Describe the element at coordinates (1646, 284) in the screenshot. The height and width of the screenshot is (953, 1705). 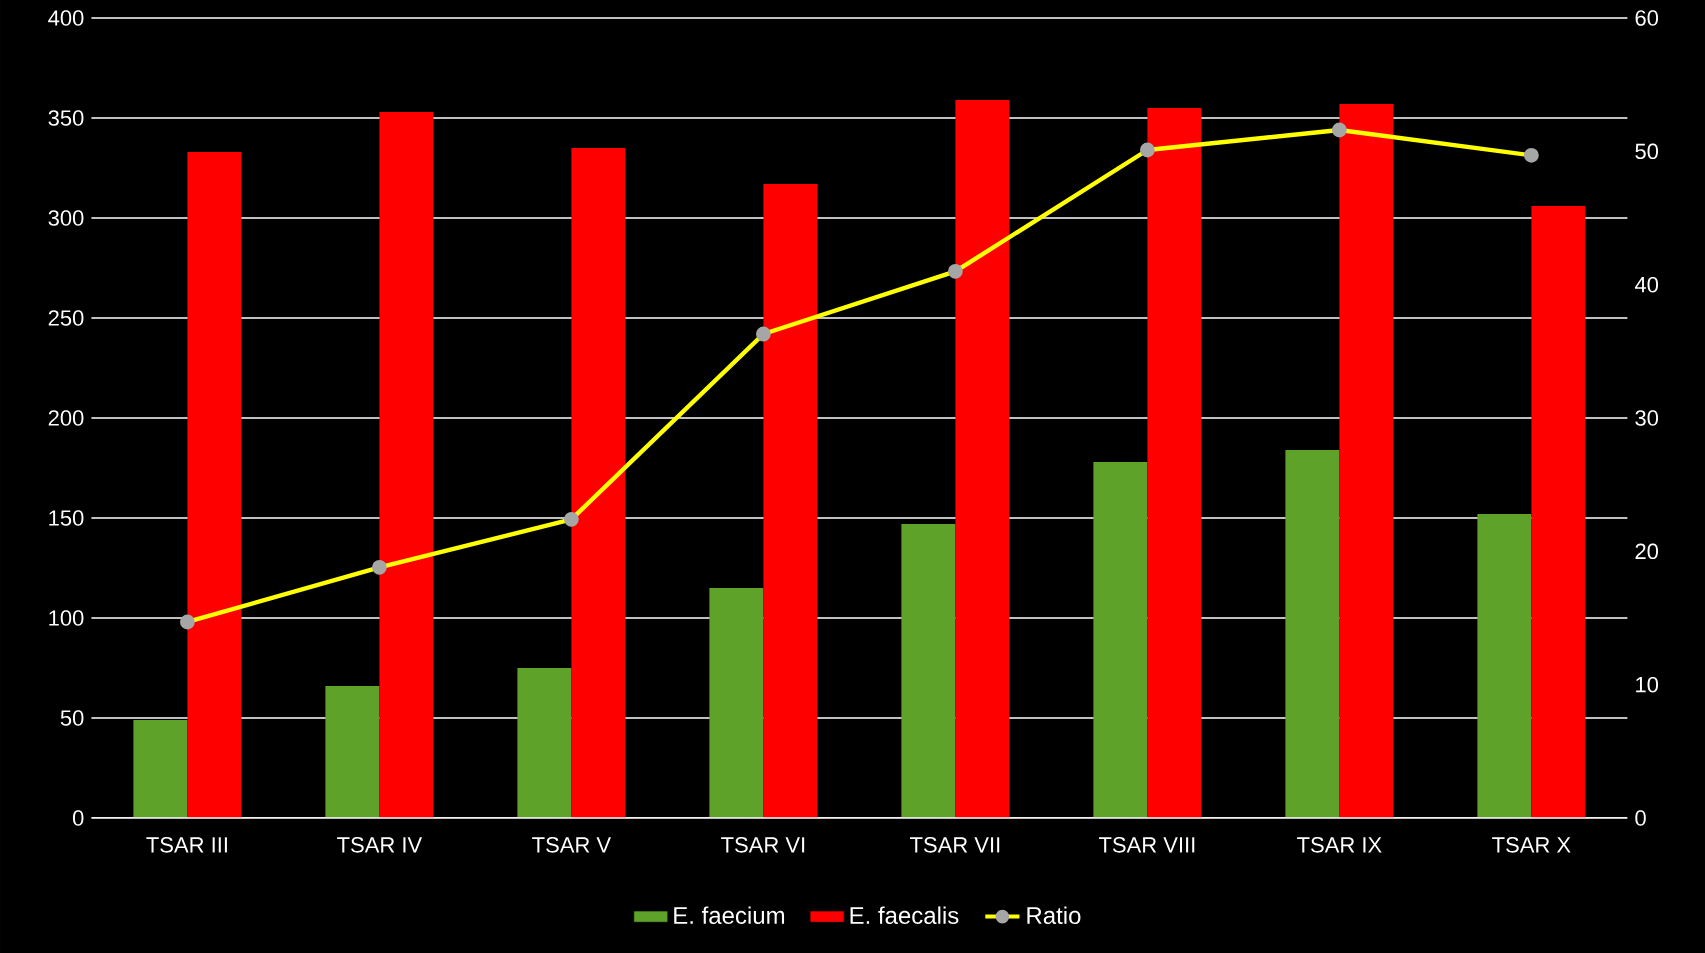
I see `y2-tick-label: 40` at that location.